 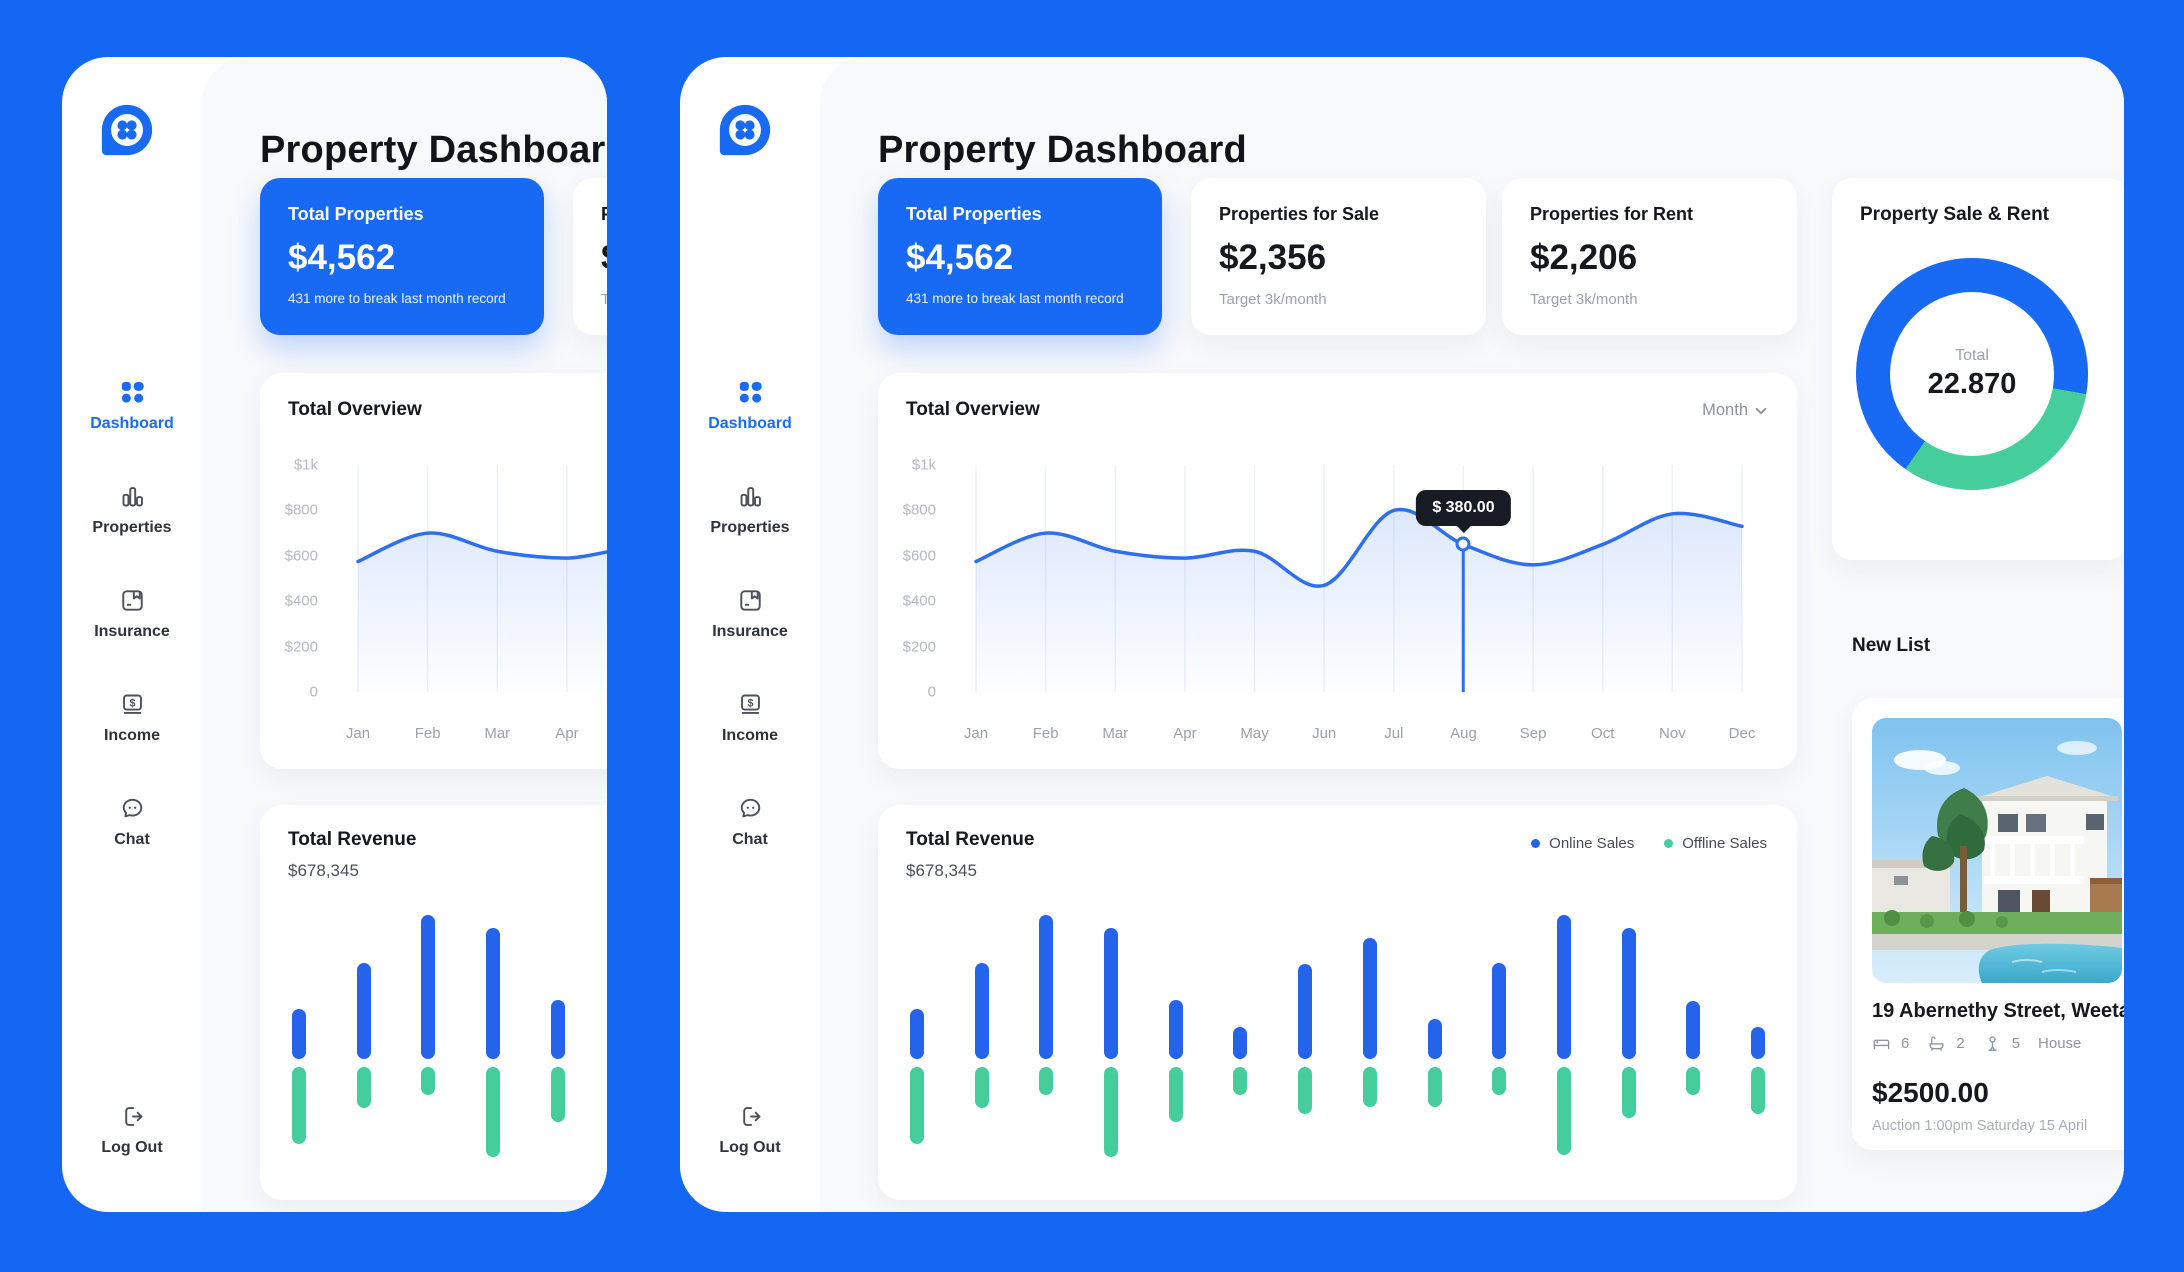 What do you see at coordinates (1891, 645) in the screenshot?
I see `new-list-title: New List` at bounding box center [1891, 645].